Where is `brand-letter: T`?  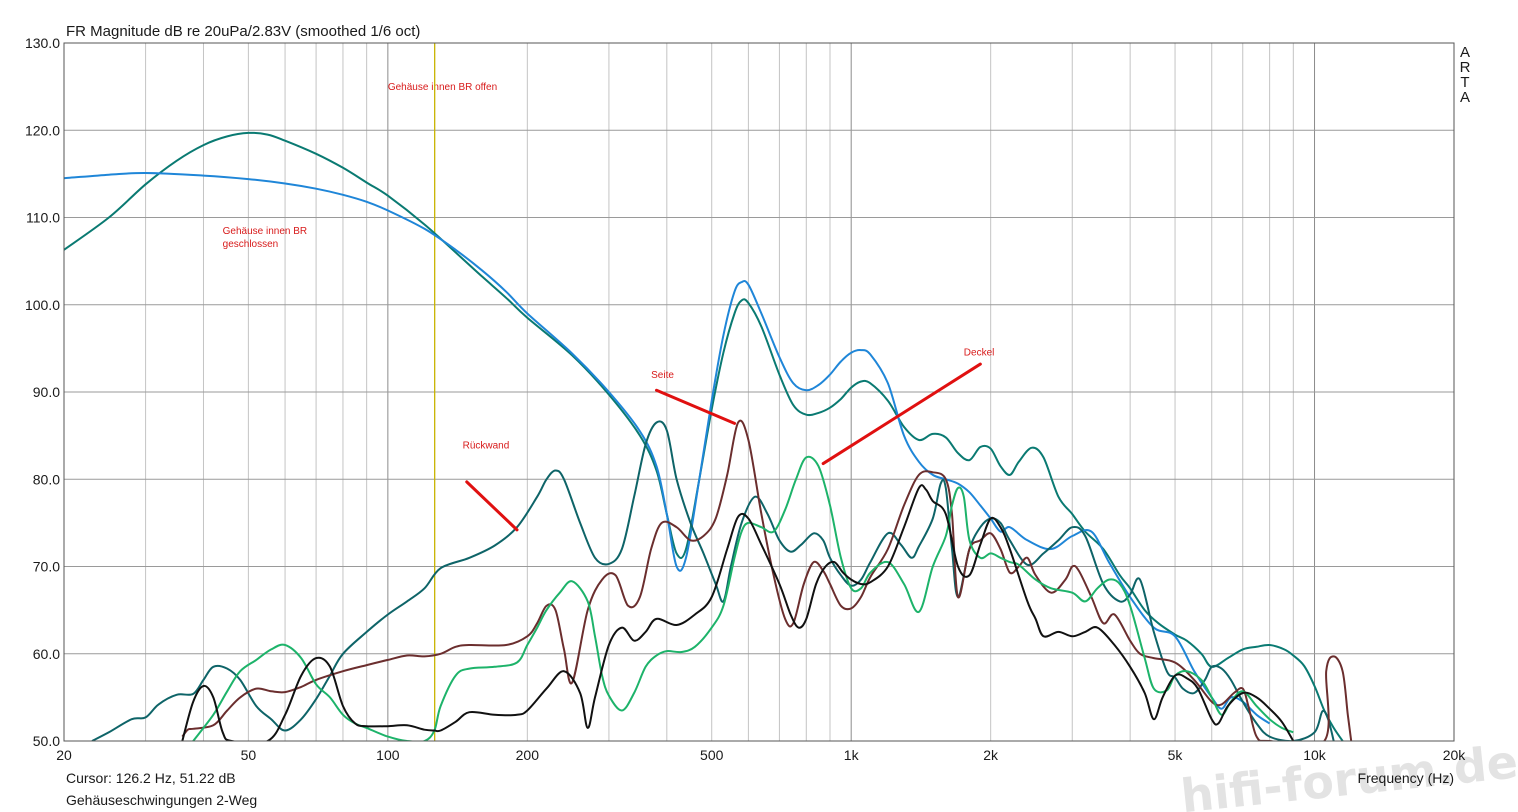
brand-letter: T is located at coordinates (1464, 82).